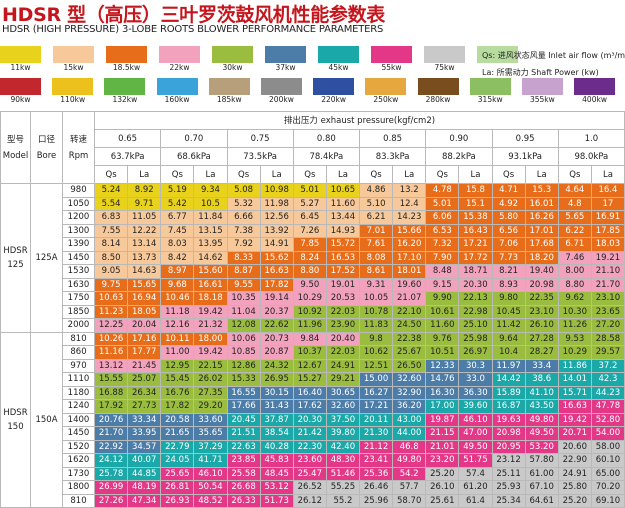  I want to click on la-cell: 23.65, so click(607, 311).